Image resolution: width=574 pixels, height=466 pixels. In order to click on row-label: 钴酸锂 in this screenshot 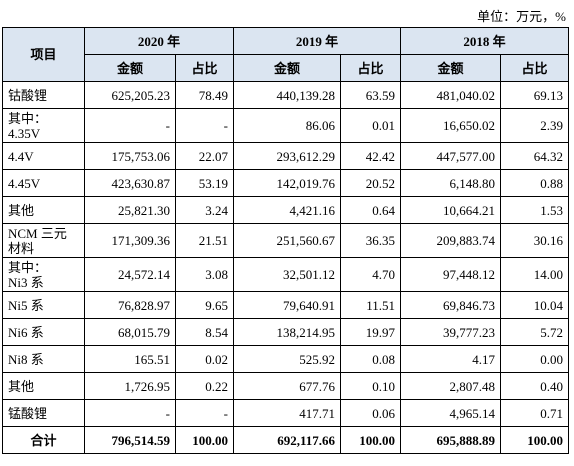, I will do `click(43, 95)`.